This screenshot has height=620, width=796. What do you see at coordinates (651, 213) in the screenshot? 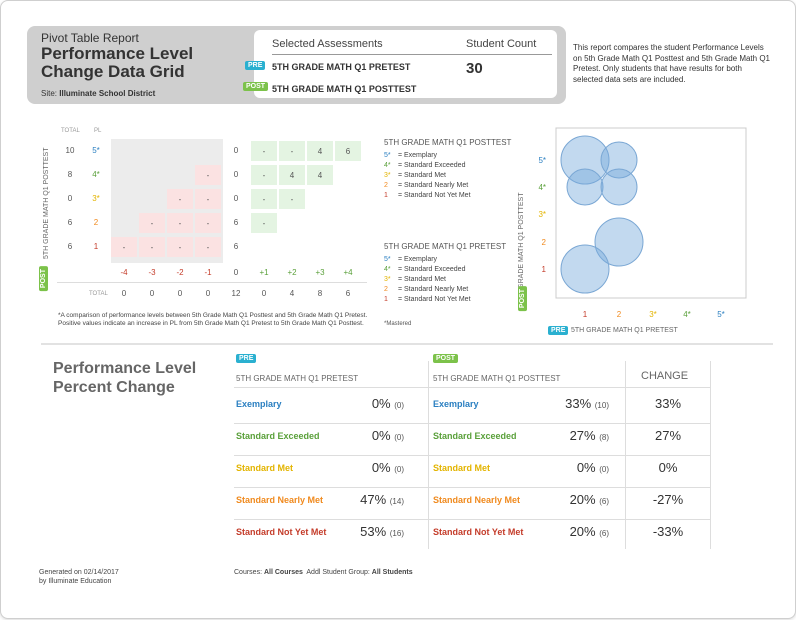
I see `bubble-frame` at bounding box center [651, 213].